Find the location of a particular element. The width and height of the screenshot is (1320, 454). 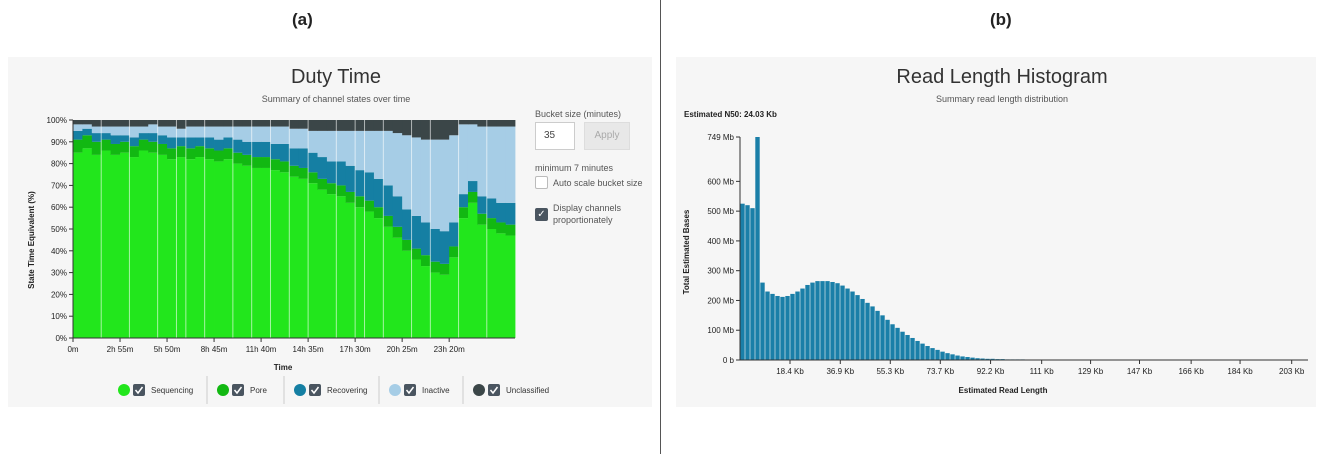

duty-y-tick-label: 10% is located at coordinates (59, 316).